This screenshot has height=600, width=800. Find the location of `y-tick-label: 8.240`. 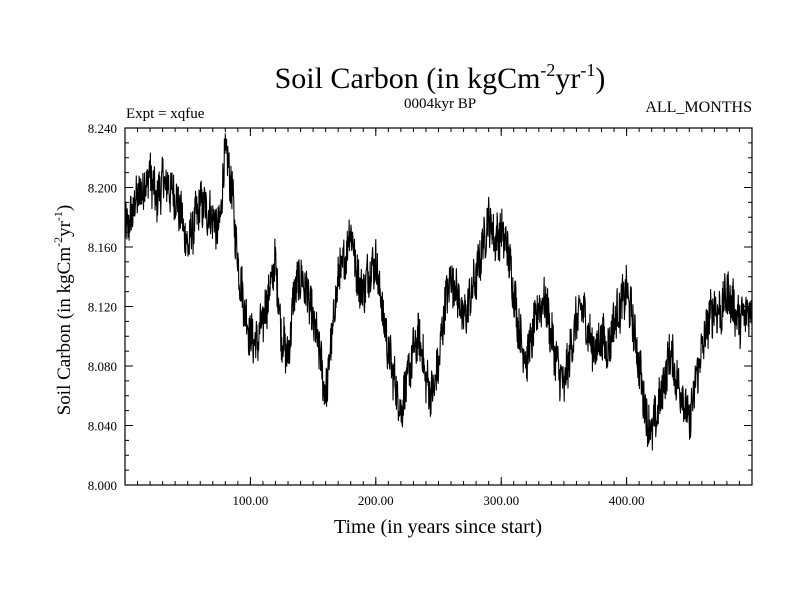

y-tick-label: 8.240 is located at coordinates (102, 128).